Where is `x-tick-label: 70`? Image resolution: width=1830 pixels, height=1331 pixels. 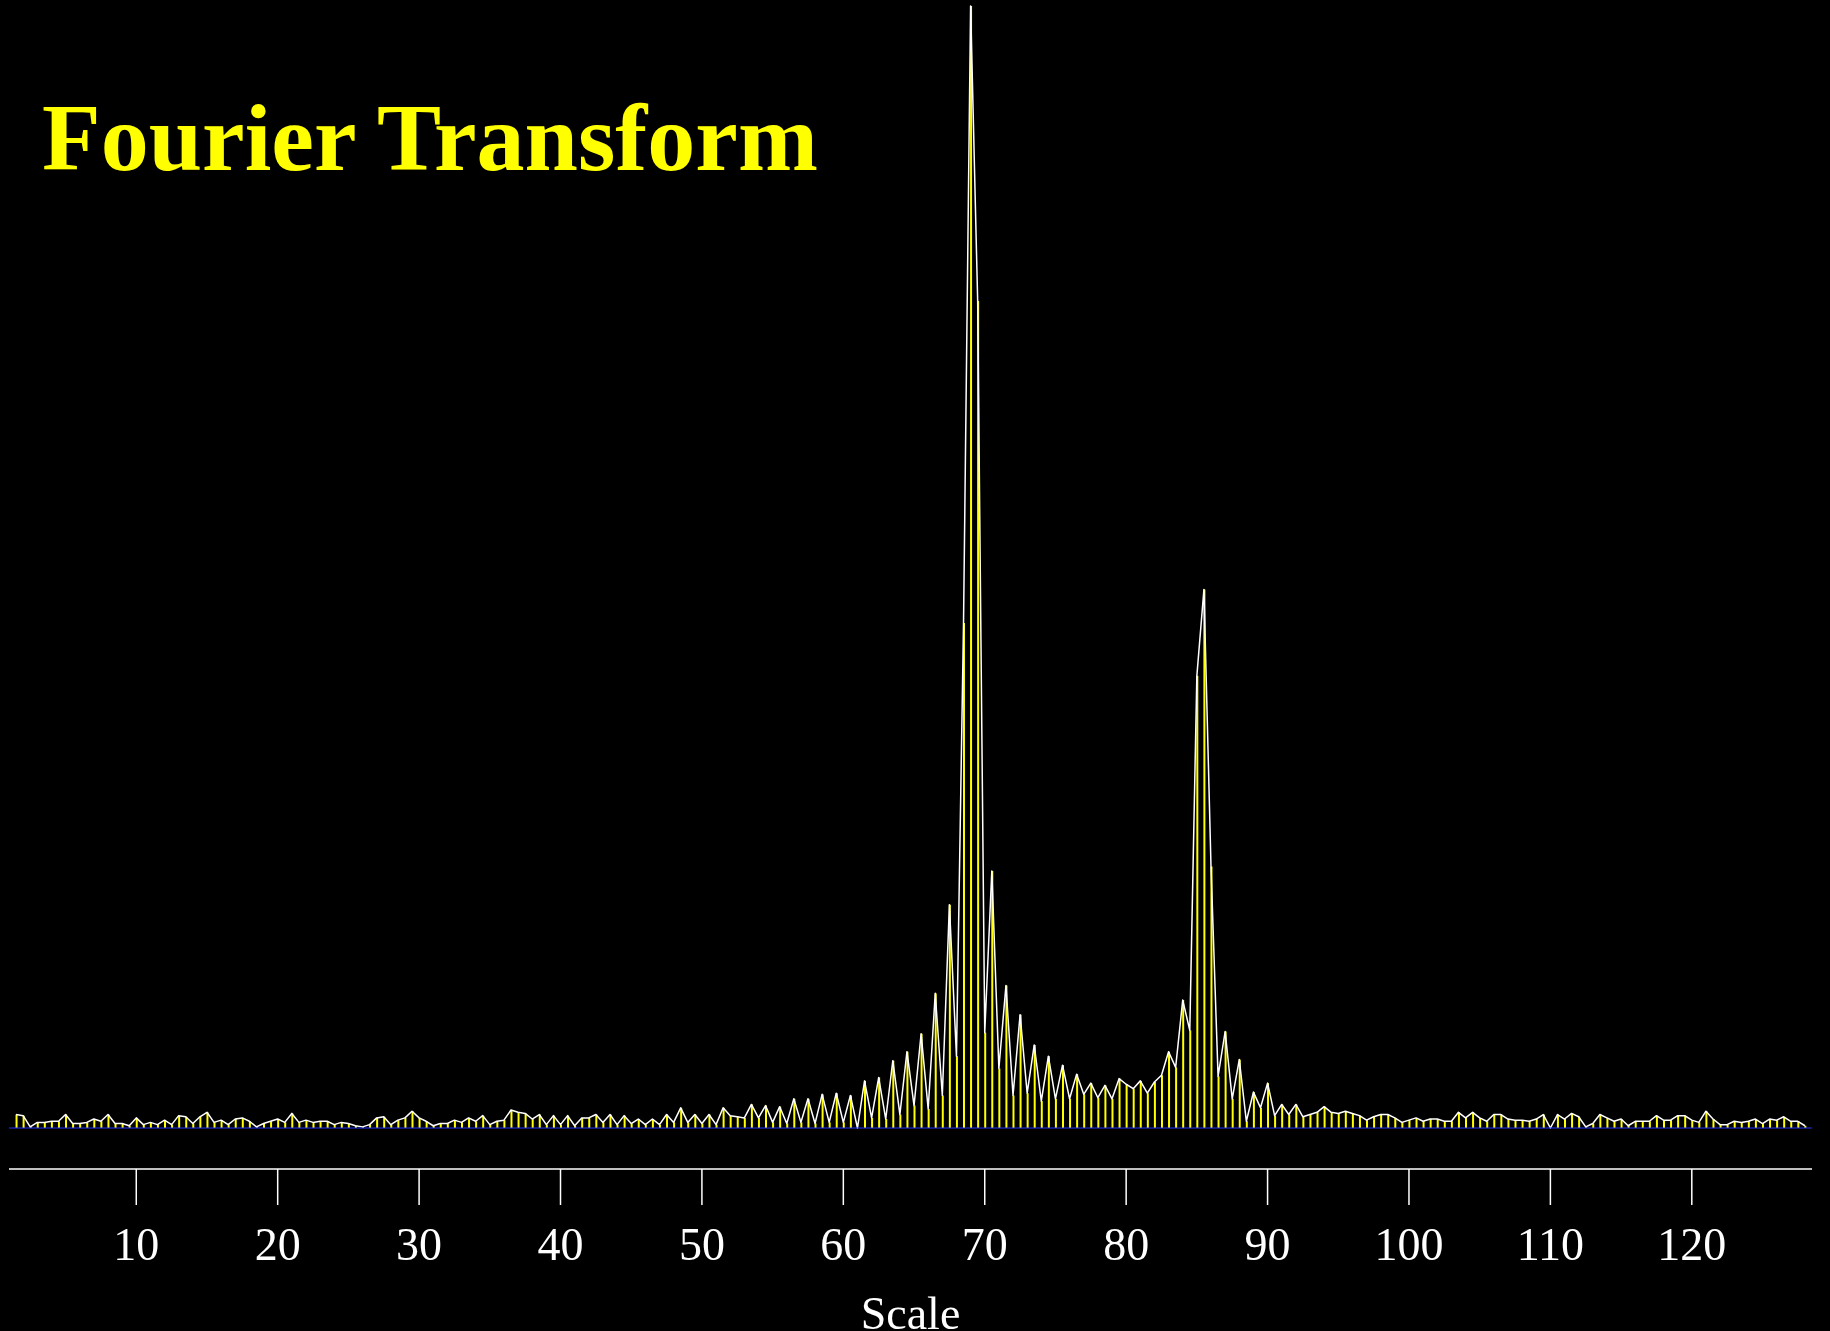 x-tick-label: 70 is located at coordinates (984, 1244).